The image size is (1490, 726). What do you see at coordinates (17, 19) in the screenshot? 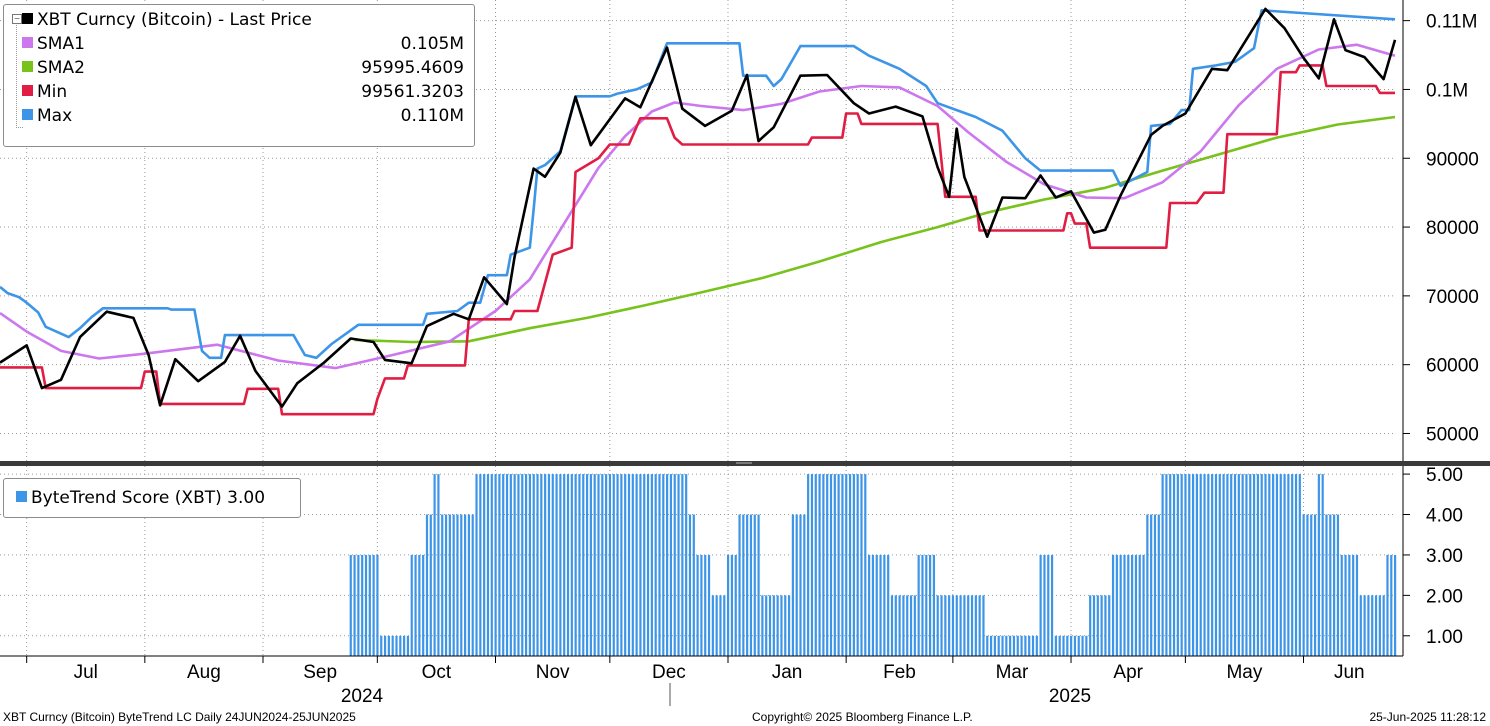
I see `collapse-icon: −` at bounding box center [17, 19].